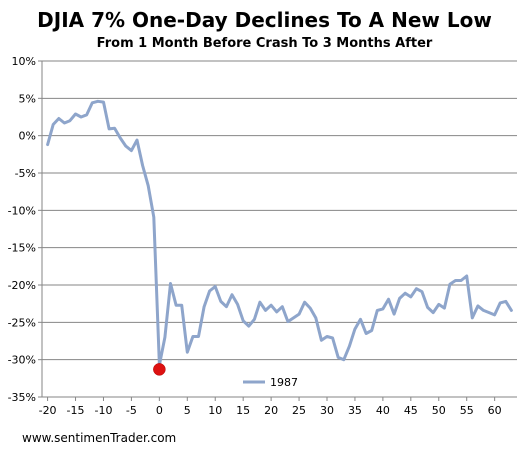 Image resolution: width=529 pixels, height=452 pixels. Describe the element at coordinates (467, 410) in the screenshot. I see `x-tick-label: 55` at that location.